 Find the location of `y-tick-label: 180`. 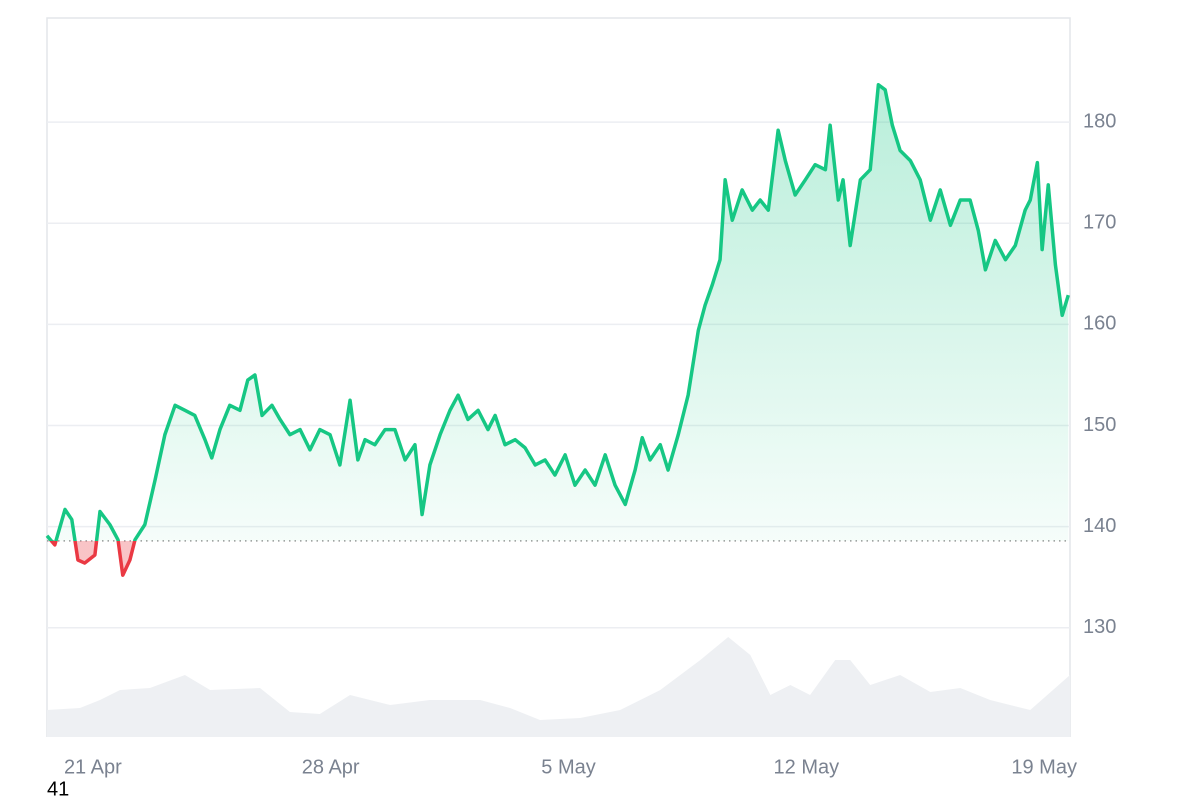

y-tick-label: 180 is located at coordinates (1099, 121).